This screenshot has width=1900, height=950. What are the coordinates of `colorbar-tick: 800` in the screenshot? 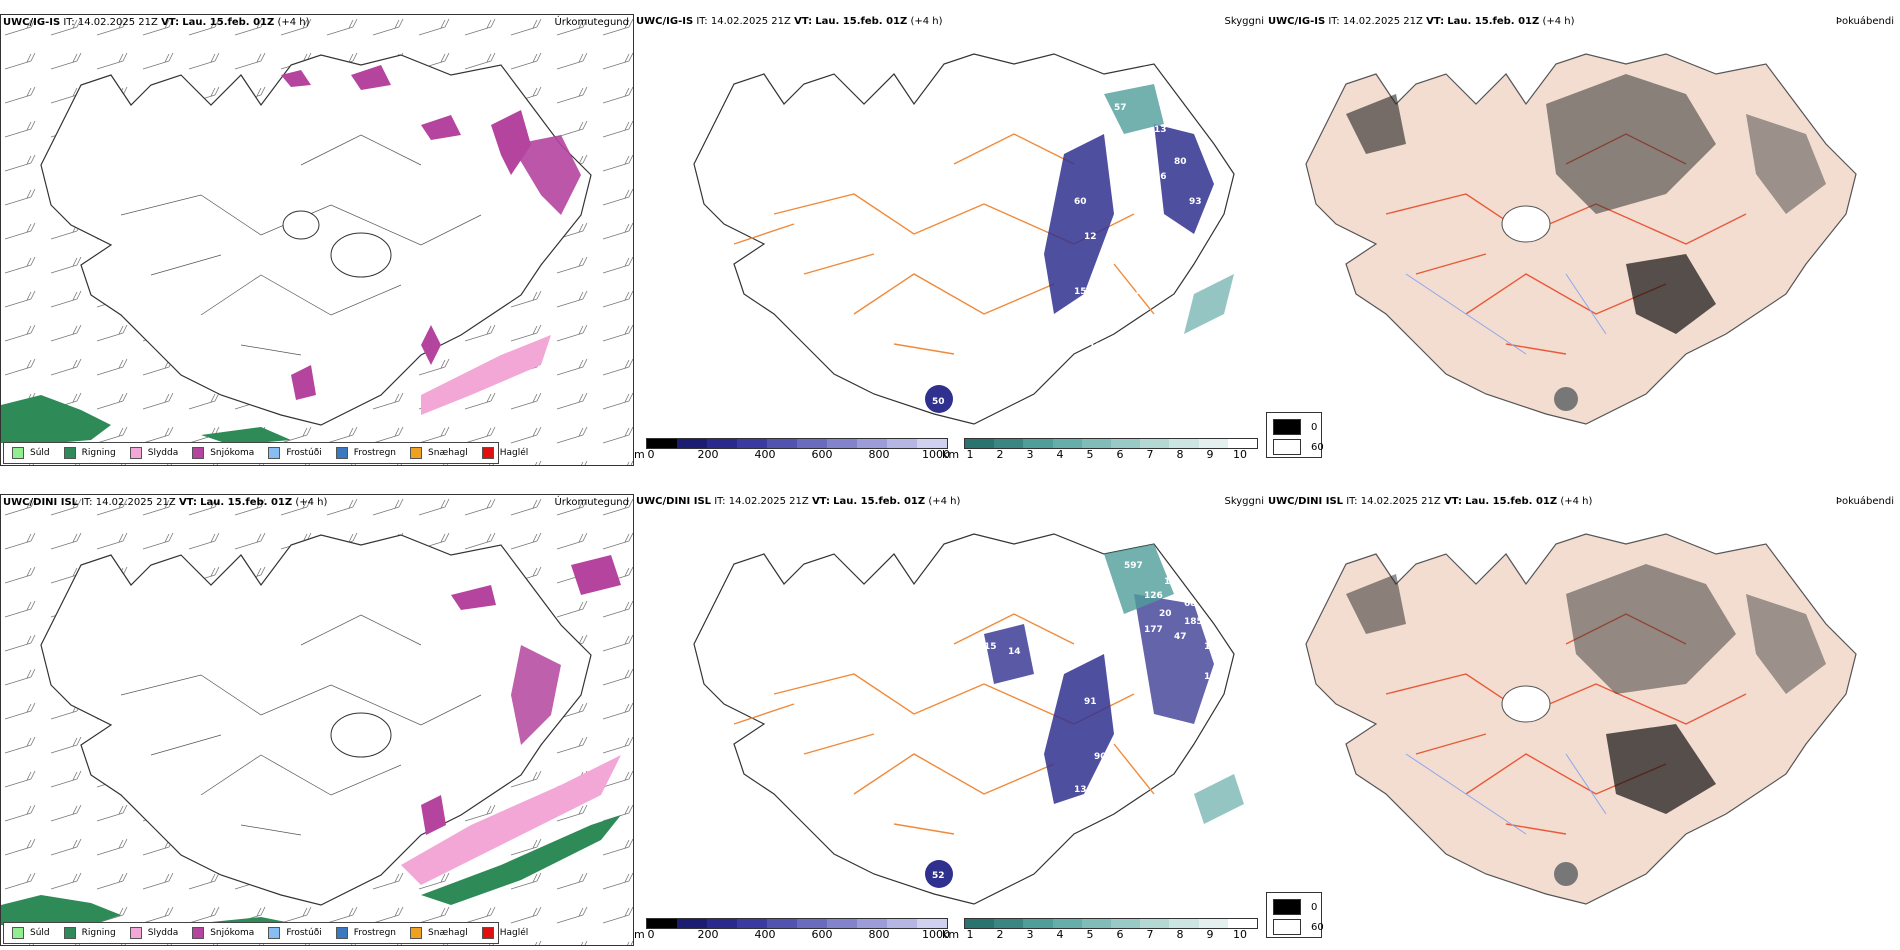 It's located at (879, 454).